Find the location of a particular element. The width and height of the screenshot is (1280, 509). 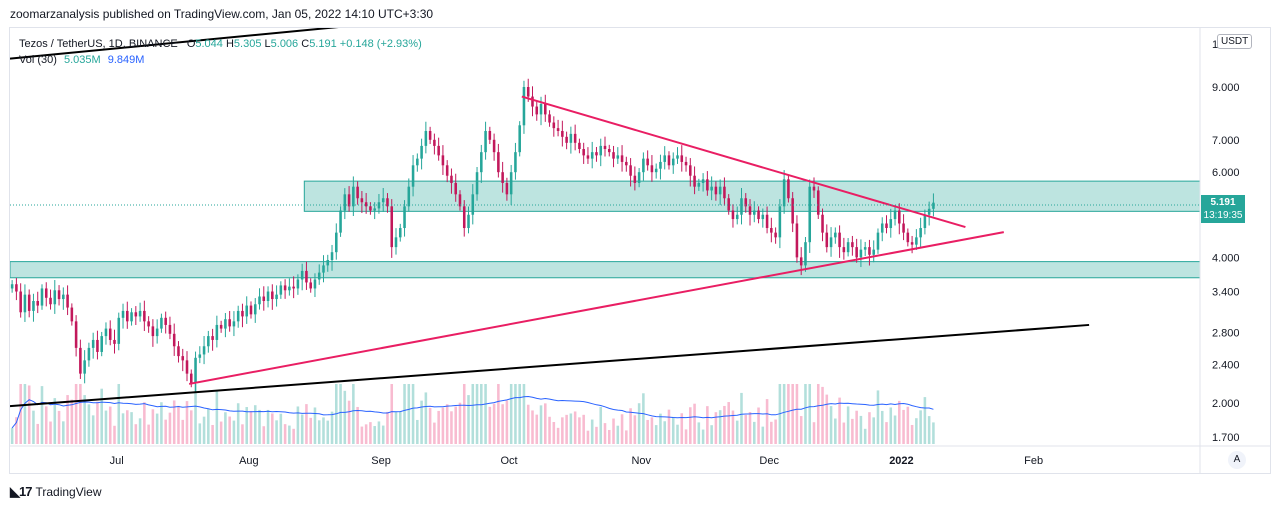

legend-low: 5.006 is located at coordinates (284, 44).